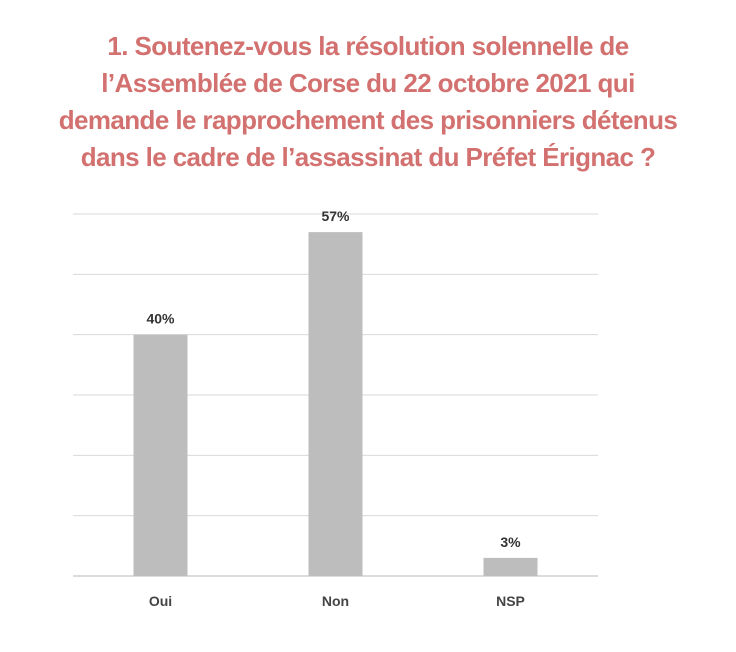 The height and width of the screenshot is (652, 736). I want to click on data-label-nsp: 3%, so click(510, 542).